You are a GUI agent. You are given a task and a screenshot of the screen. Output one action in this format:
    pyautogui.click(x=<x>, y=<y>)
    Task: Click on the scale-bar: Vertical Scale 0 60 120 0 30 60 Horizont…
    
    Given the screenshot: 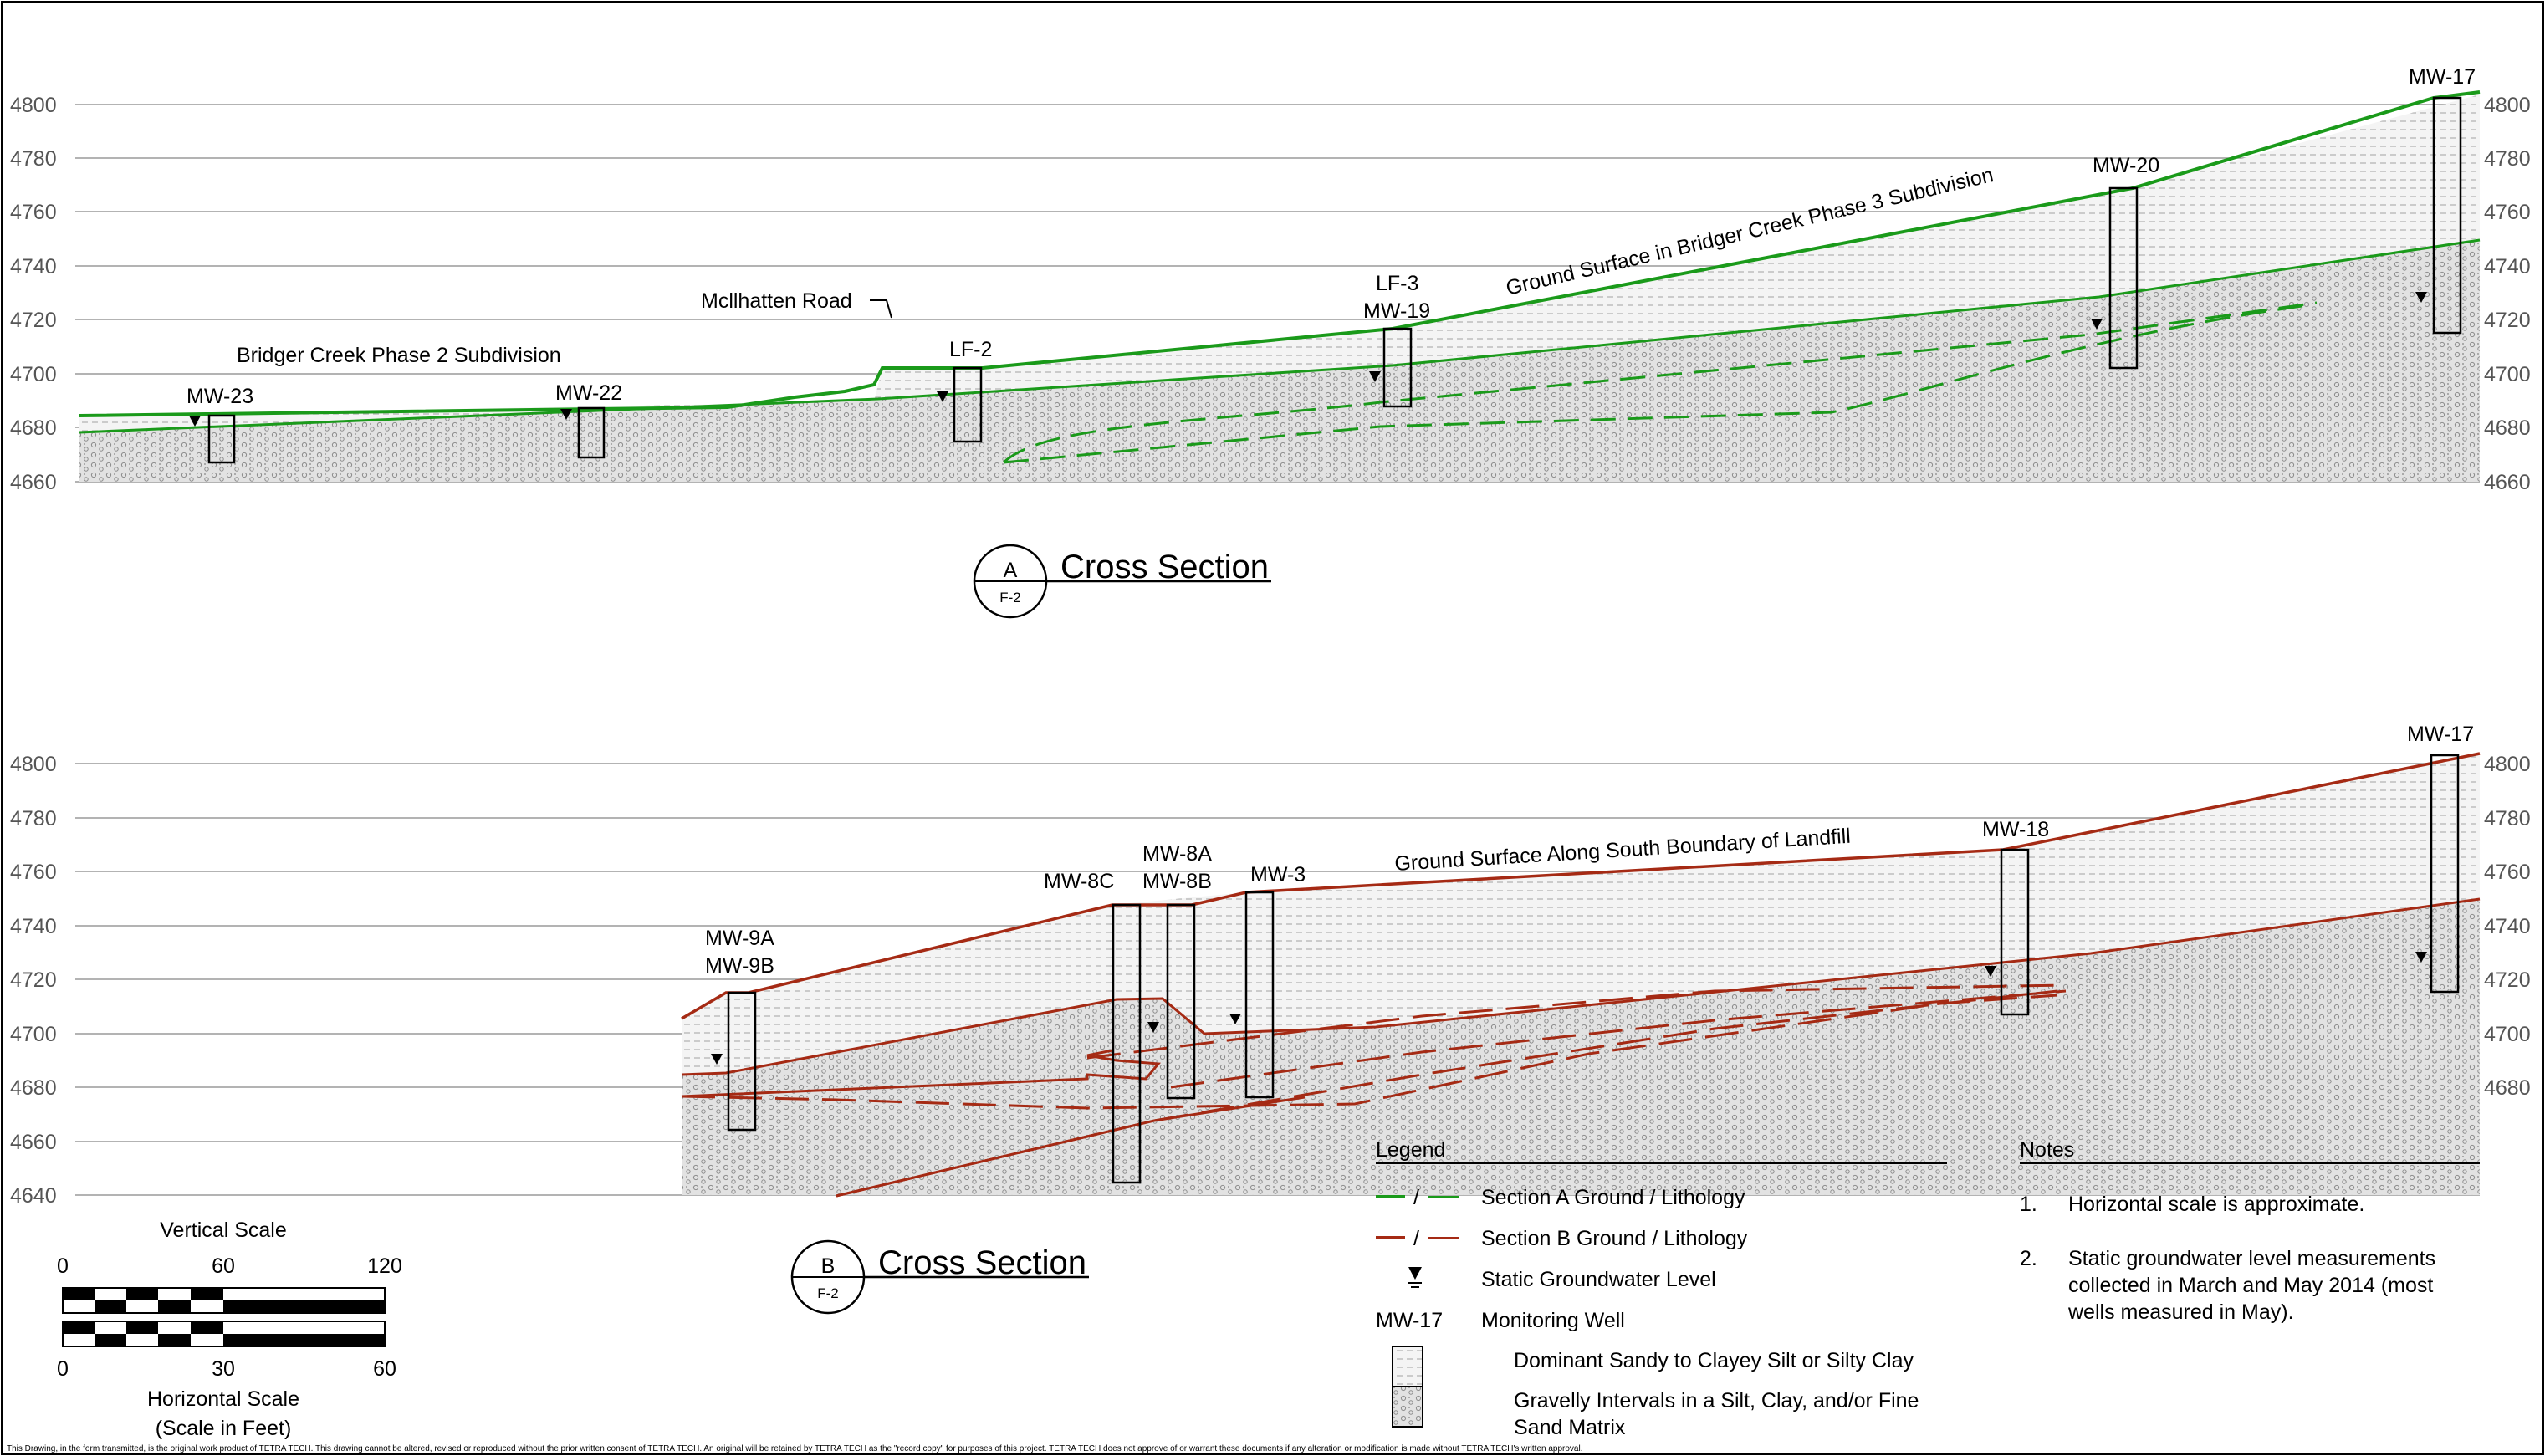 What is the action you would take?
    pyautogui.click(x=229, y=1329)
    